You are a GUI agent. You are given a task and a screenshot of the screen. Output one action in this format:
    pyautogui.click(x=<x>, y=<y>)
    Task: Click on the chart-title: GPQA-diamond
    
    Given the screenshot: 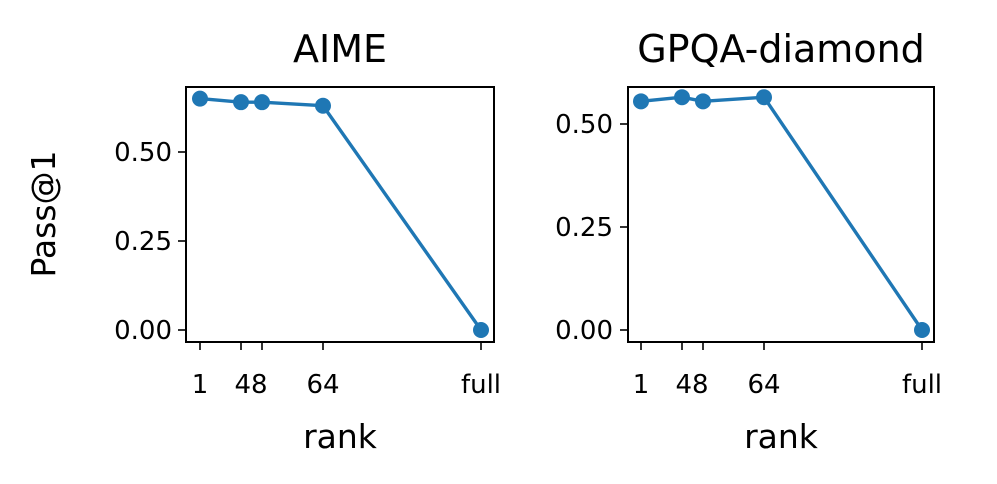 What is the action you would take?
    pyautogui.click(x=781, y=49)
    